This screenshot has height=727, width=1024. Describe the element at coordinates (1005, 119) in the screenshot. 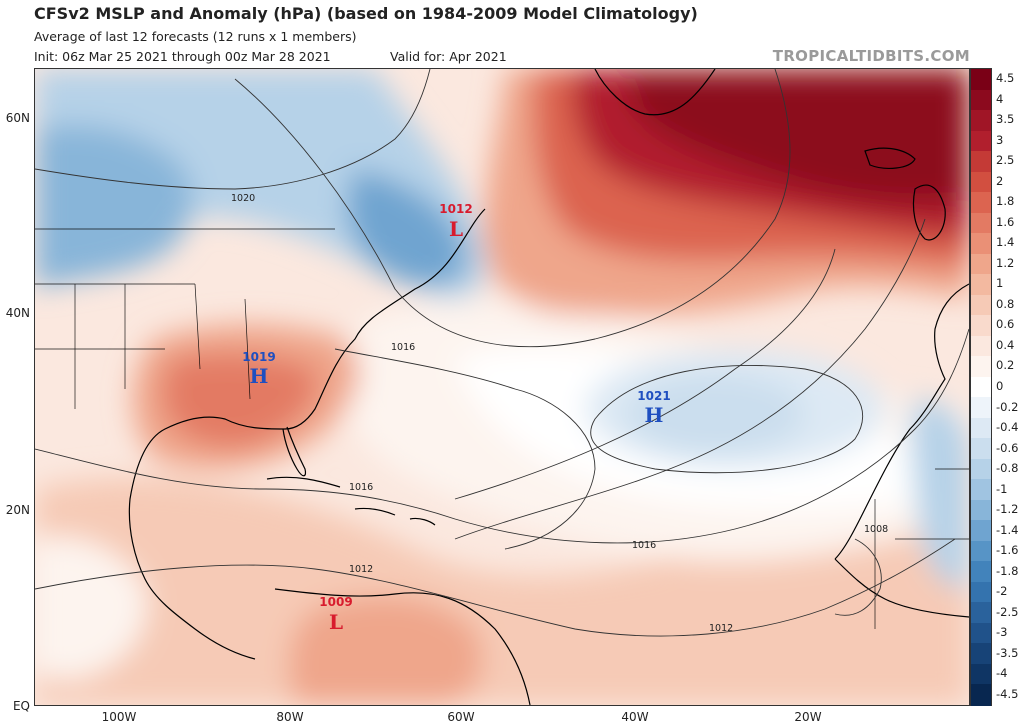

I see `colorbar-label: 3.5` at that location.